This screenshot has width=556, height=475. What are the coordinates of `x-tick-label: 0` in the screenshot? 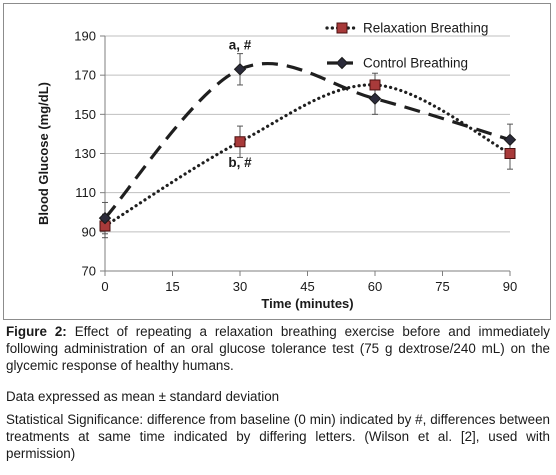 It's located at (104, 286).